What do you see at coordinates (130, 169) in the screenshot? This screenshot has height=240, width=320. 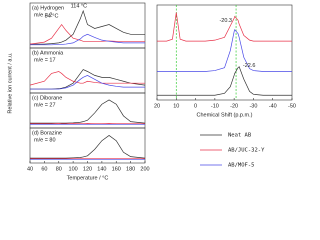 I see `x-tick-label: 180` at bounding box center [130, 169].